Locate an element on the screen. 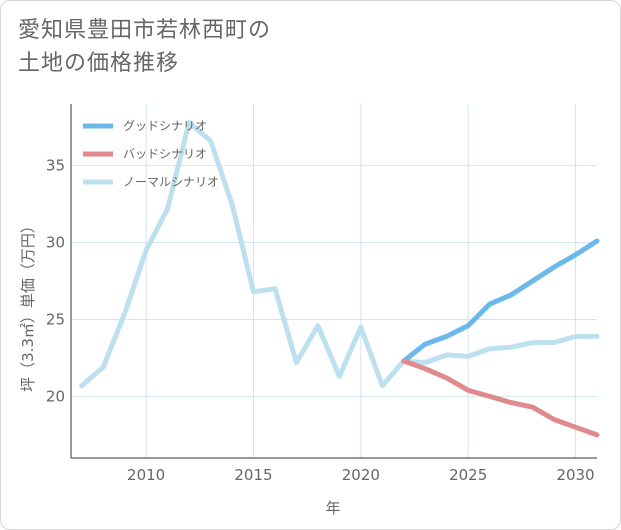 The width and height of the screenshot is (621, 530). x-tick-label: 2020 is located at coordinates (361, 475).